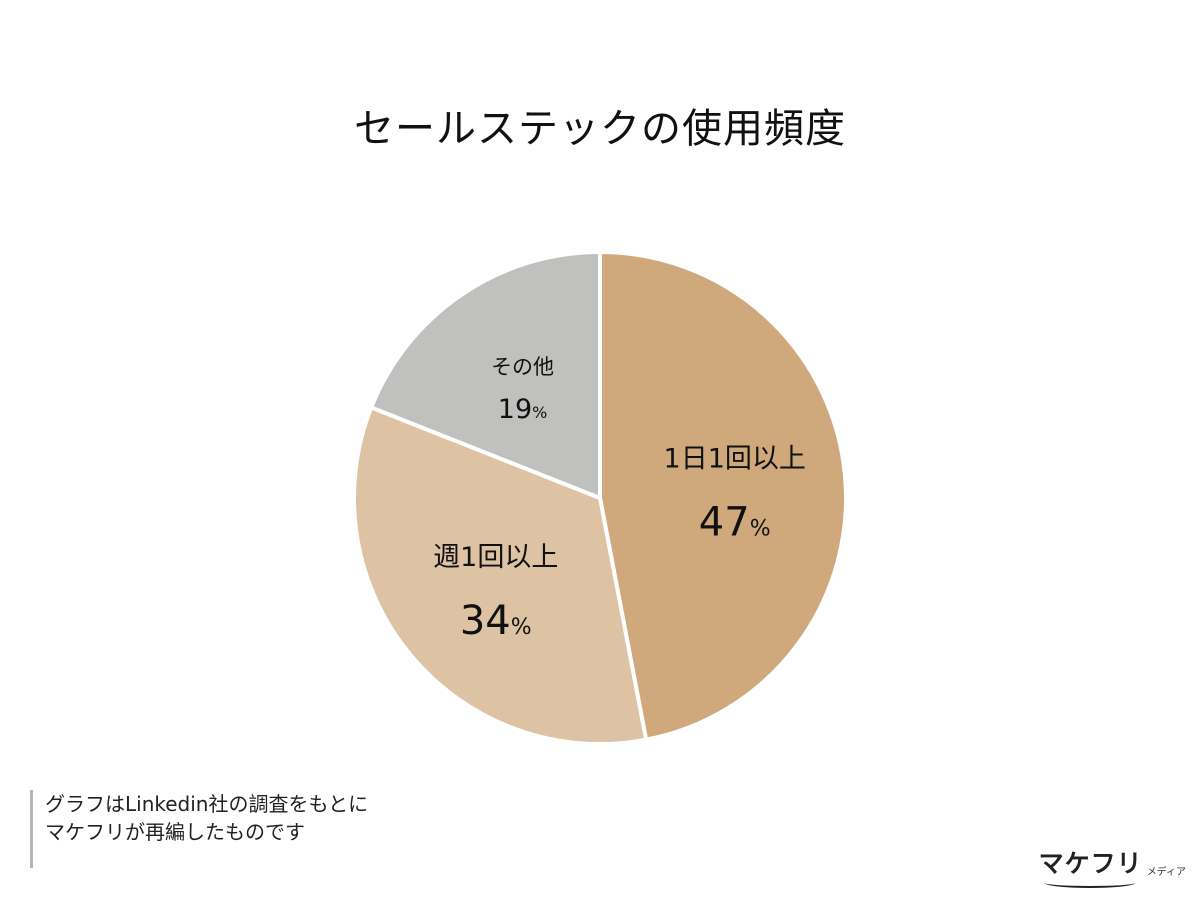 The height and width of the screenshot is (900, 1200). I want to click on slice-value-other: 19%, so click(523, 409).